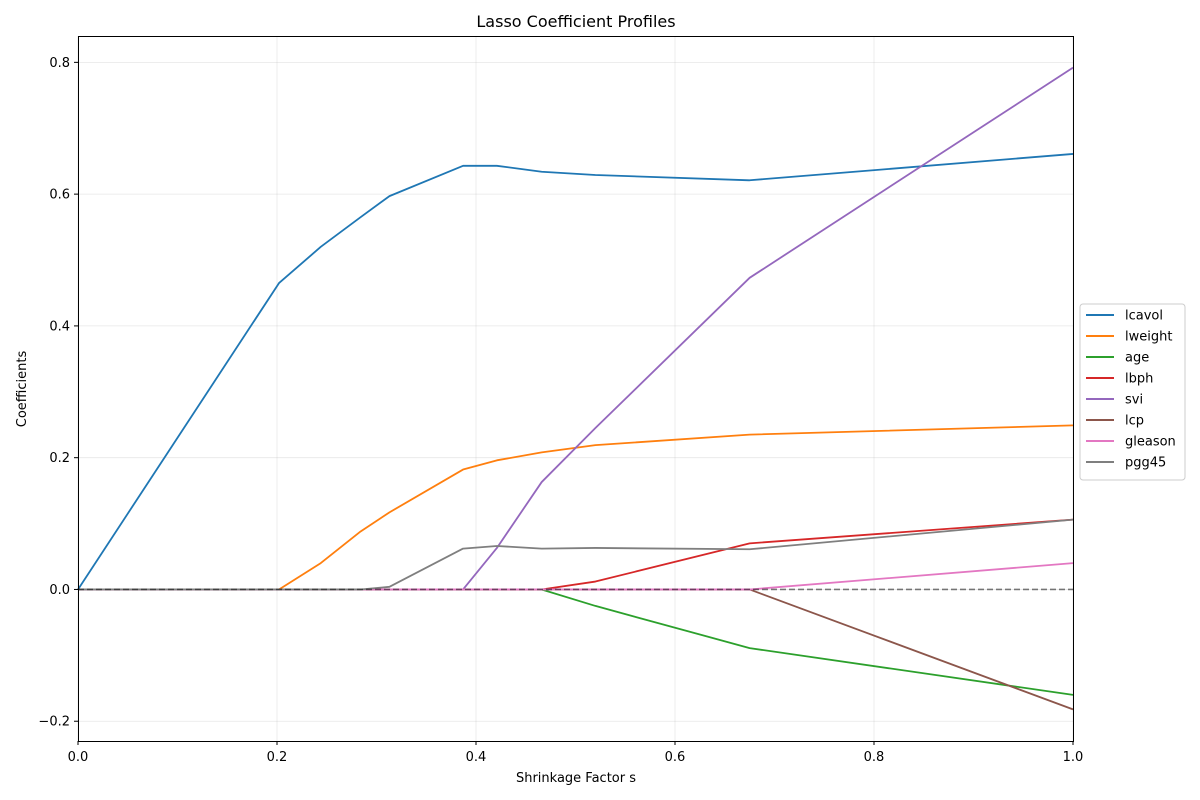 The width and height of the screenshot is (1200, 800). What do you see at coordinates (576, 576) in the screenshot?
I see `series-line-gleason` at bounding box center [576, 576].